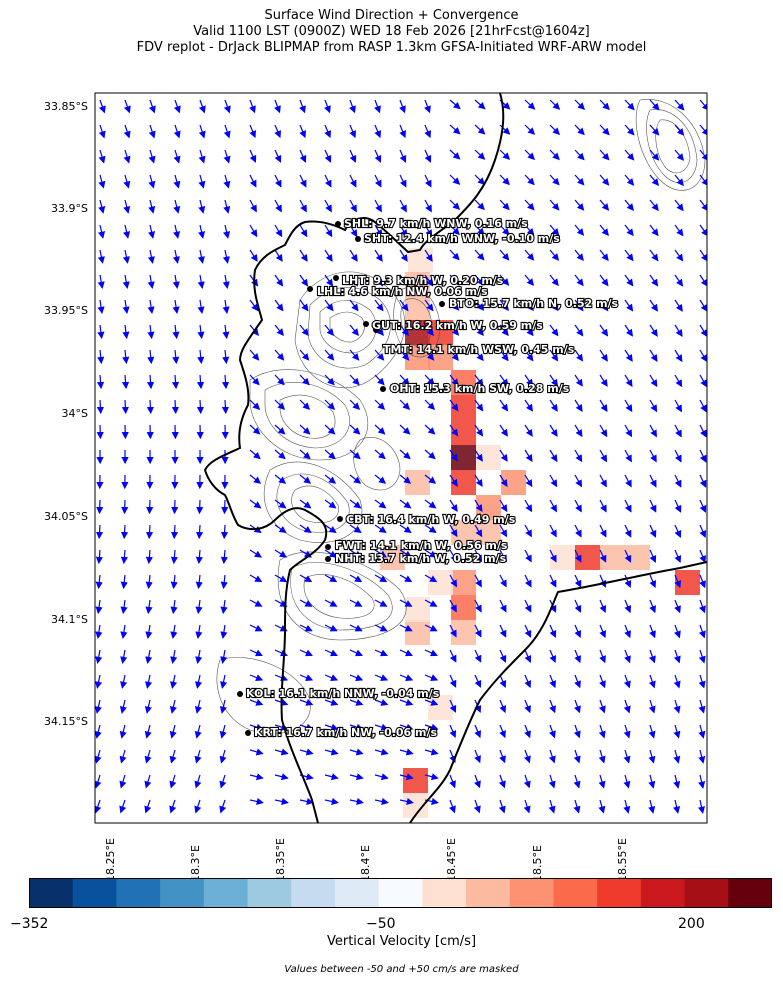 The height and width of the screenshot is (984, 783). I want to click on lon-label: 18.25°E, so click(110, 860).